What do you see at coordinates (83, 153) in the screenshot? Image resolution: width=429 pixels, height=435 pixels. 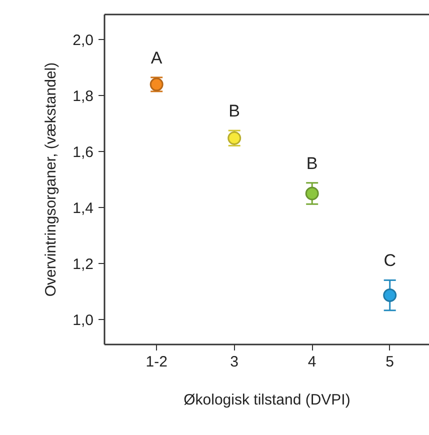 I see `y-tick-label: 1,6` at bounding box center [83, 153].